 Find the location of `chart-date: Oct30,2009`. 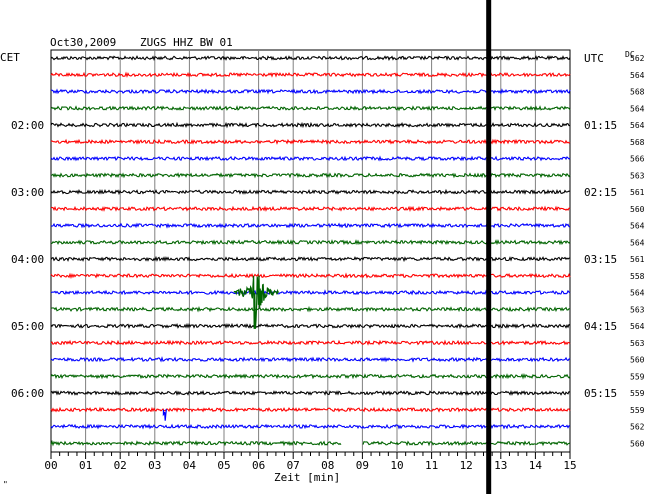

chart-date: Oct30,2009 is located at coordinates (83, 42).